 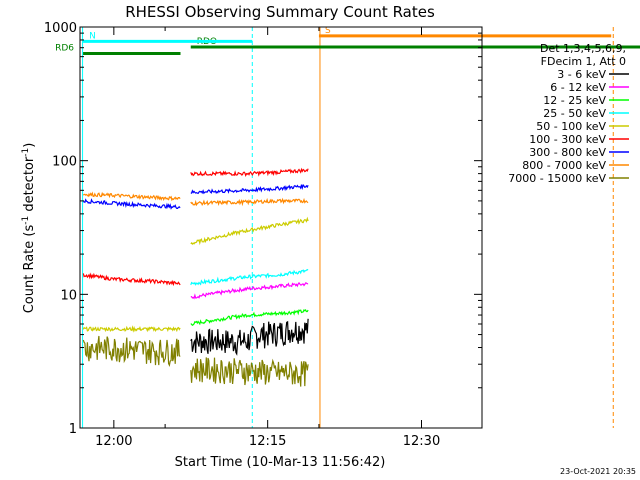 I want to click on legend-entry-0: 3 - 6 keV, so click(x=581, y=74).